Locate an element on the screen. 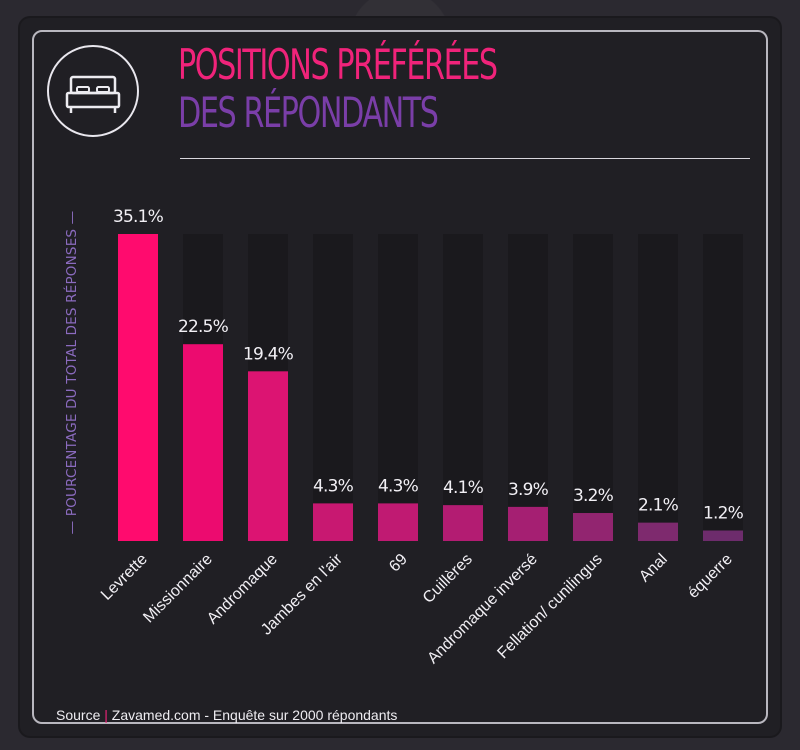 The image size is (800, 750). source-label: Source is located at coordinates (78, 715).